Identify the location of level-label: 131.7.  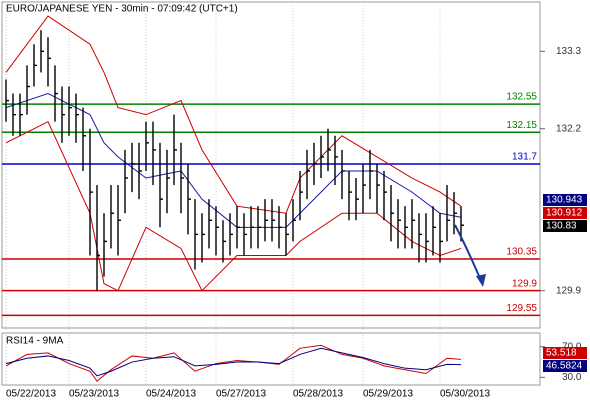
(524, 157).